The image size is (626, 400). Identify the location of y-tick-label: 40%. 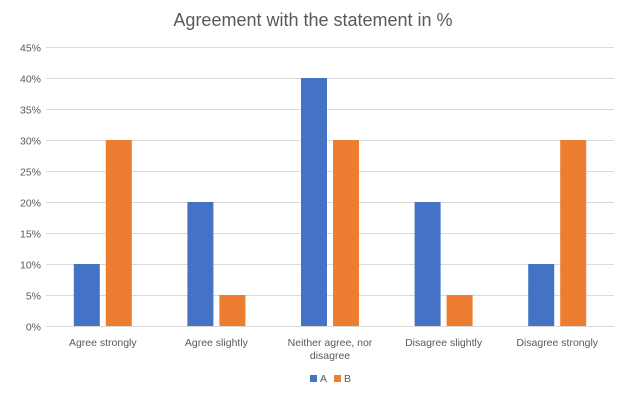
(30, 80).